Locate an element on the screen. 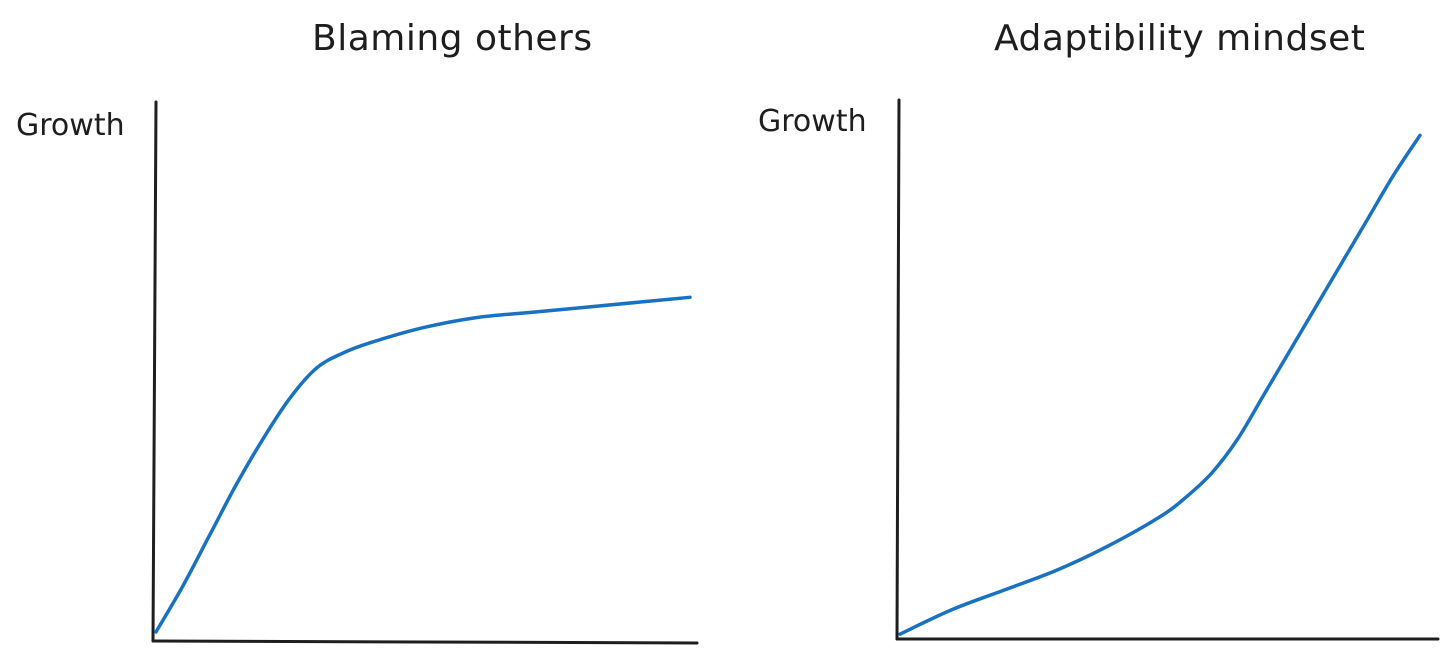 The height and width of the screenshot is (661, 1456). chart-title: Adaptibility mindset is located at coordinates (1180, 38).